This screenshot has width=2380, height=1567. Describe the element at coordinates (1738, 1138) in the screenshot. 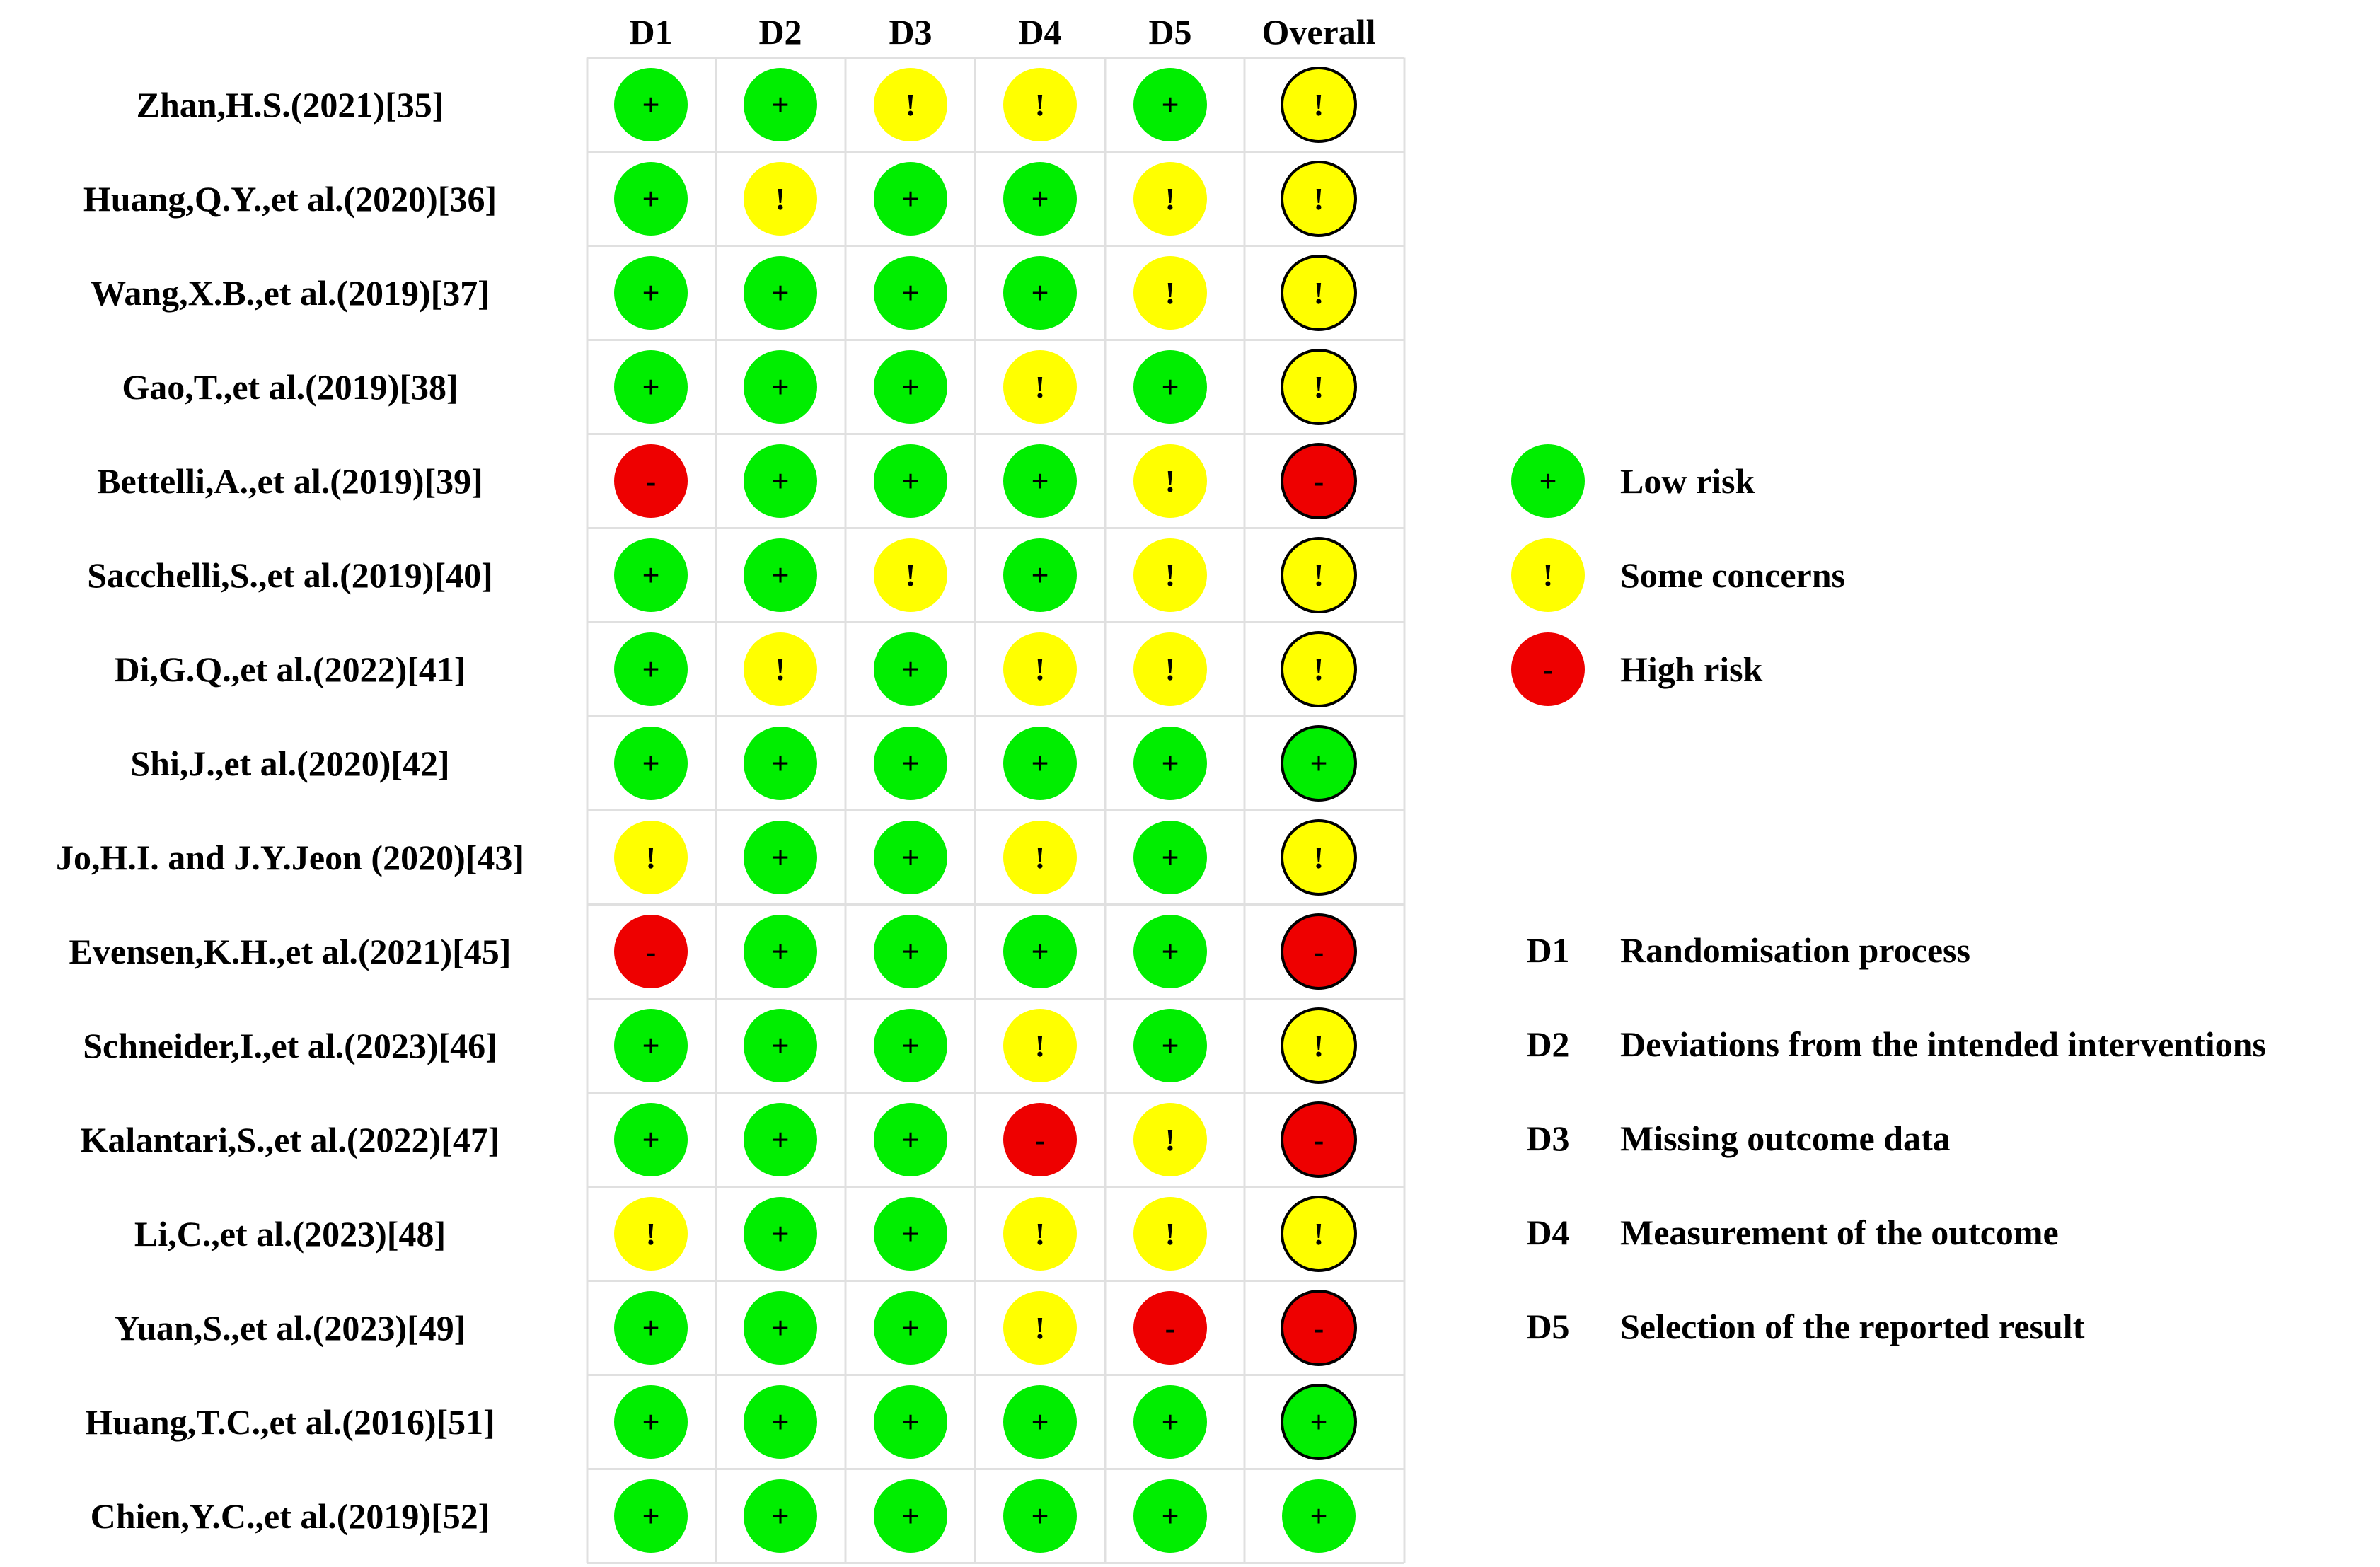

I see `domain-item: D3 Missing outcome data` at that location.